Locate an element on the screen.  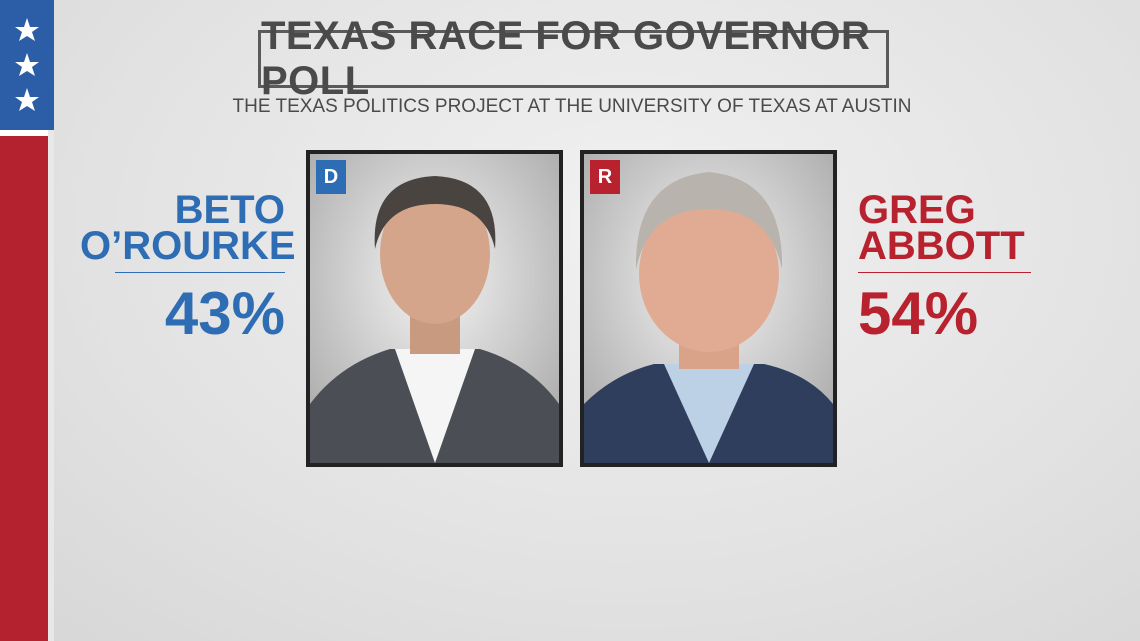
photo-frame: D is located at coordinates (434, 308).